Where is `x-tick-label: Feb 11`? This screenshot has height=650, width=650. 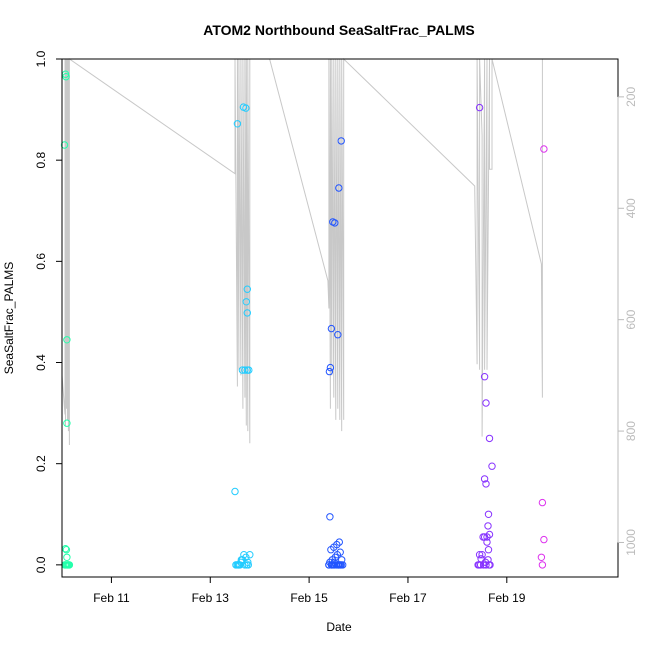 x-tick-label: Feb 11 is located at coordinates (111, 598).